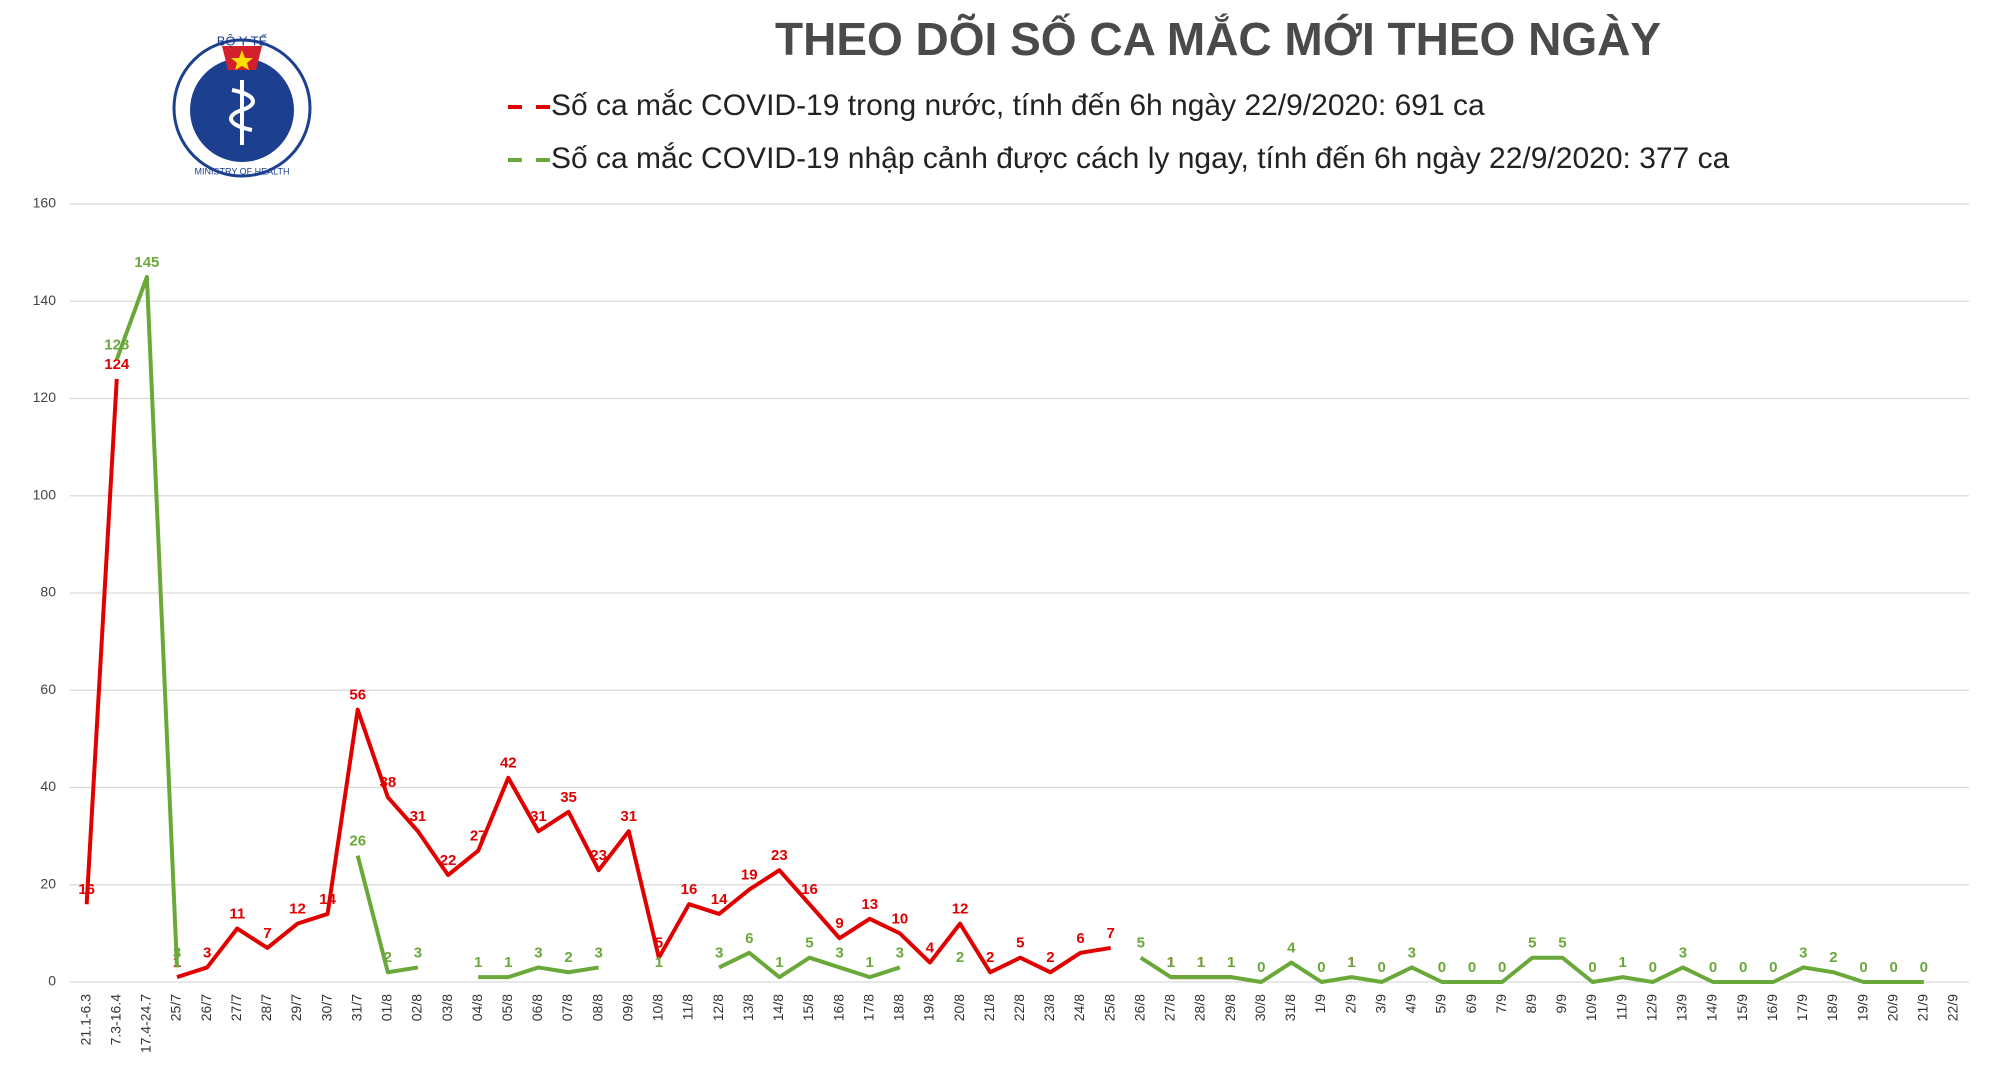  I want to click on y-tick-label: 0, so click(52, 981).